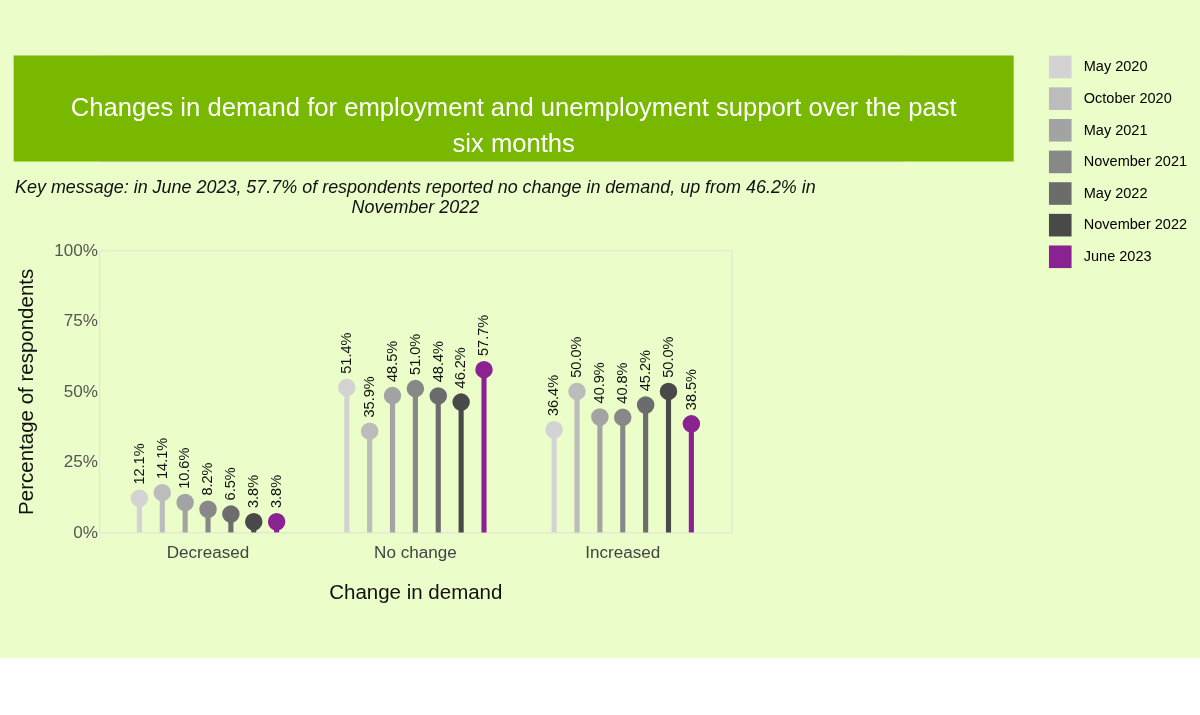 This screenshot has height=715, width=1200. Describe the element at coordinates (414, 354) in the screenshot. I see `data-label: 51.0%` at that location.